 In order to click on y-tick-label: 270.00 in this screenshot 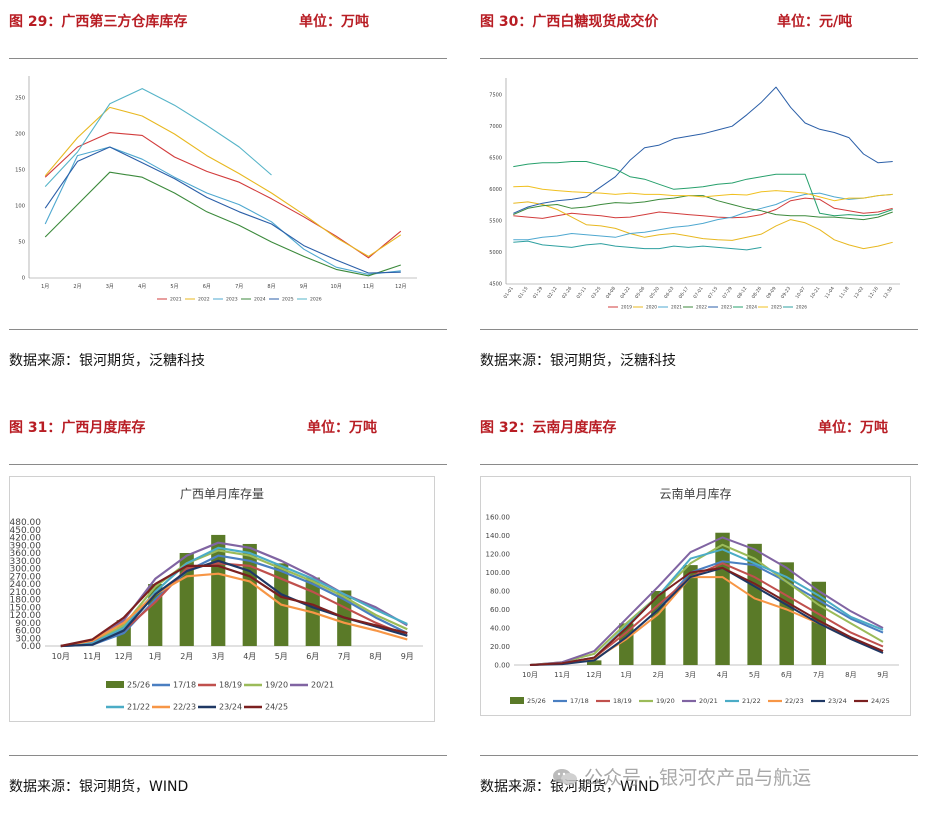, I will do `click(26, 577)`.